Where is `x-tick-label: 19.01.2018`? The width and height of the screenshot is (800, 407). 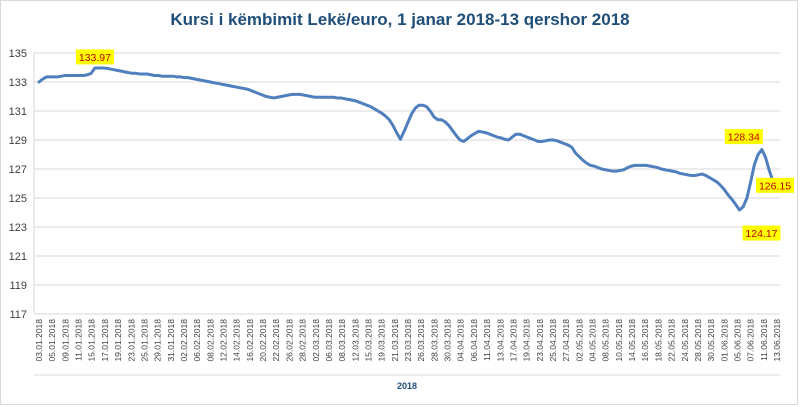
x-tick-label: 19.01.2018 is located at coordinates (118, 340).